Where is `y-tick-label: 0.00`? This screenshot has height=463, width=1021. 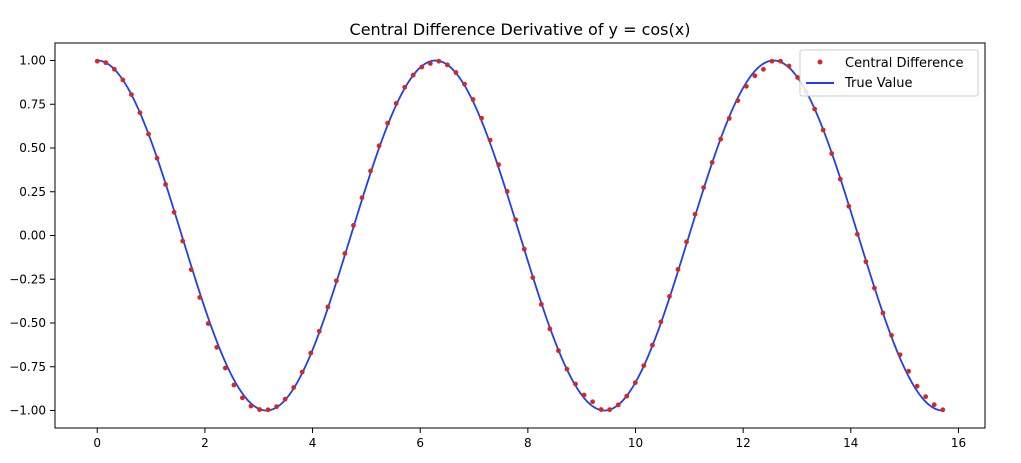
y-tick-label: 0.00 is located at coordinates (32, 236).